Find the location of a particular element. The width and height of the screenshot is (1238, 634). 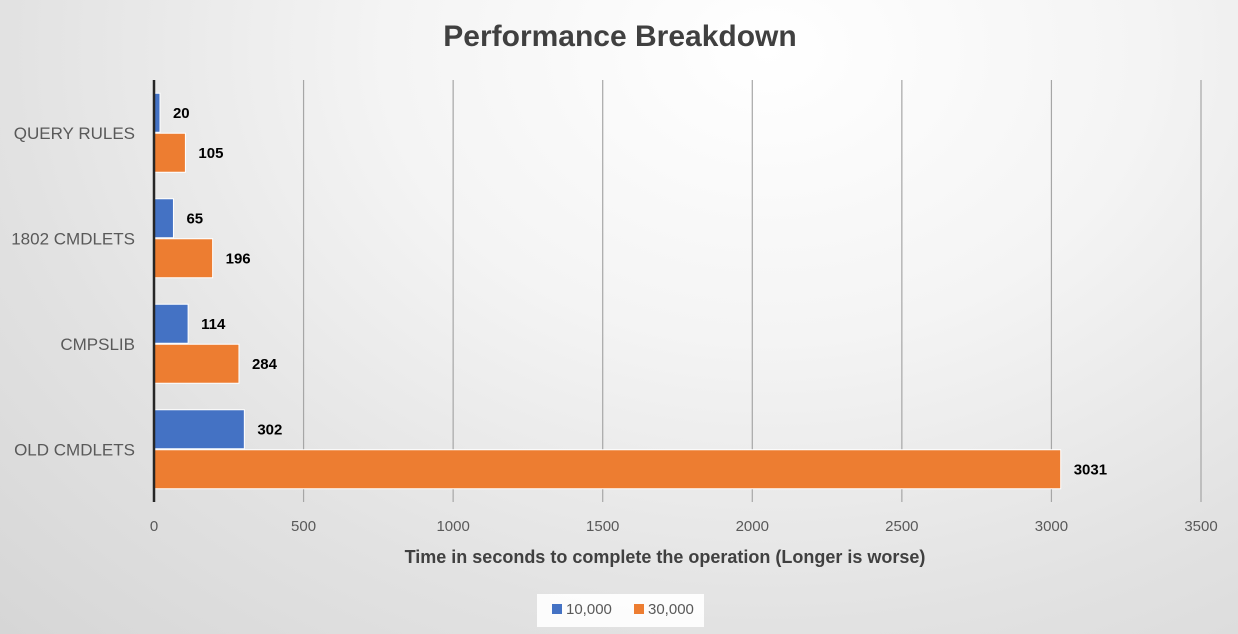

category-label: CMPSLIB is located at coordinates (97, 344).